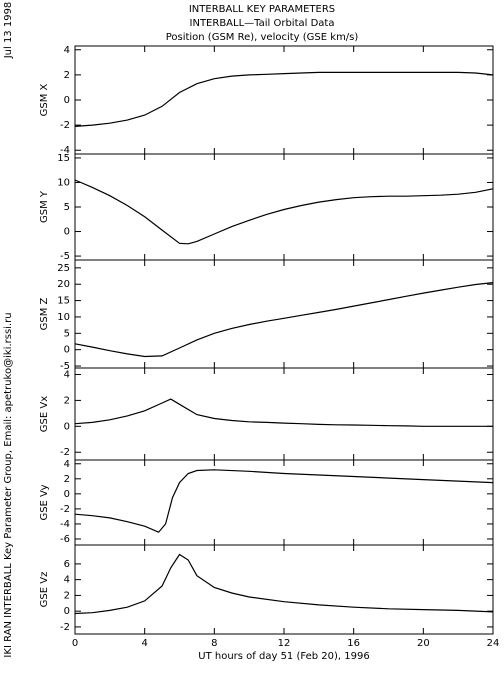  Describe the element at coordinates (262, 23) in the screenshot. I see `title-line: INTERBALL—Tail Orbital Data` at that location.